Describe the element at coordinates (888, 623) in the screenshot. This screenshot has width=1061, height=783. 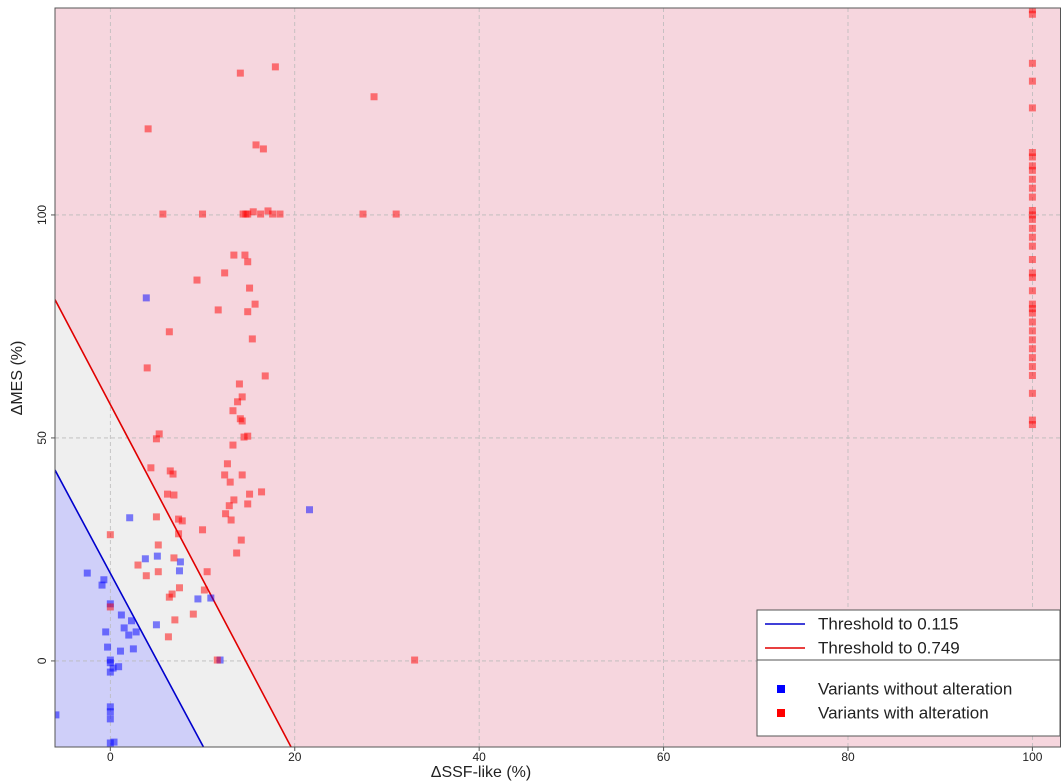
I see `legend-label: Threshold to 0.115` at that location.